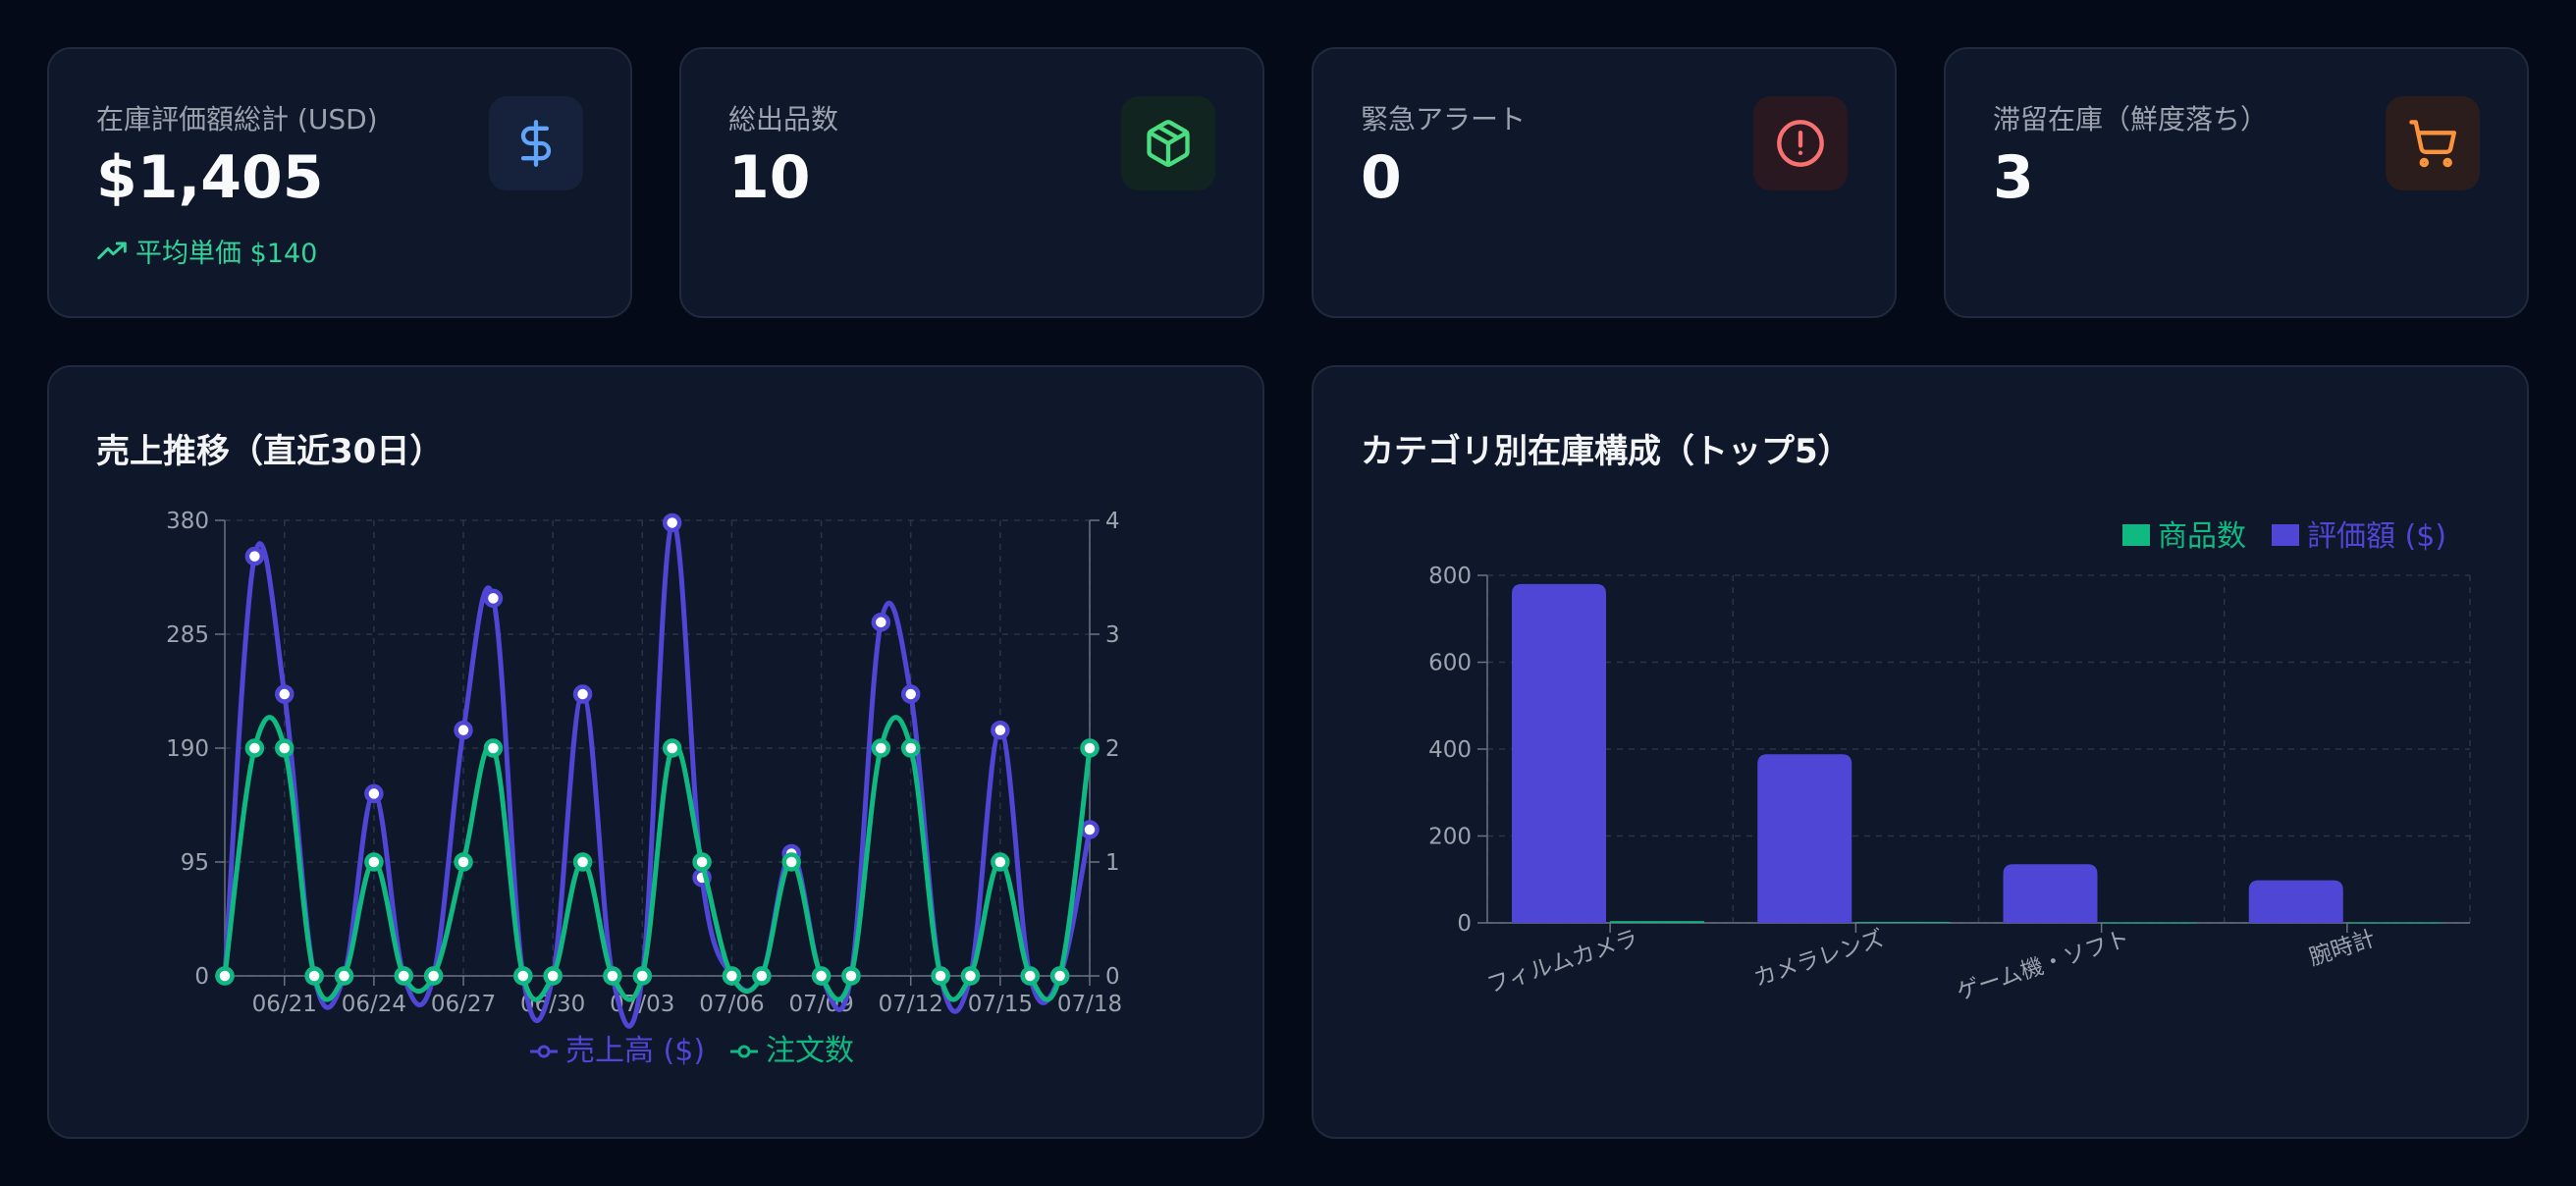  I want to click on alert-icon-box, so click(1800, 143).